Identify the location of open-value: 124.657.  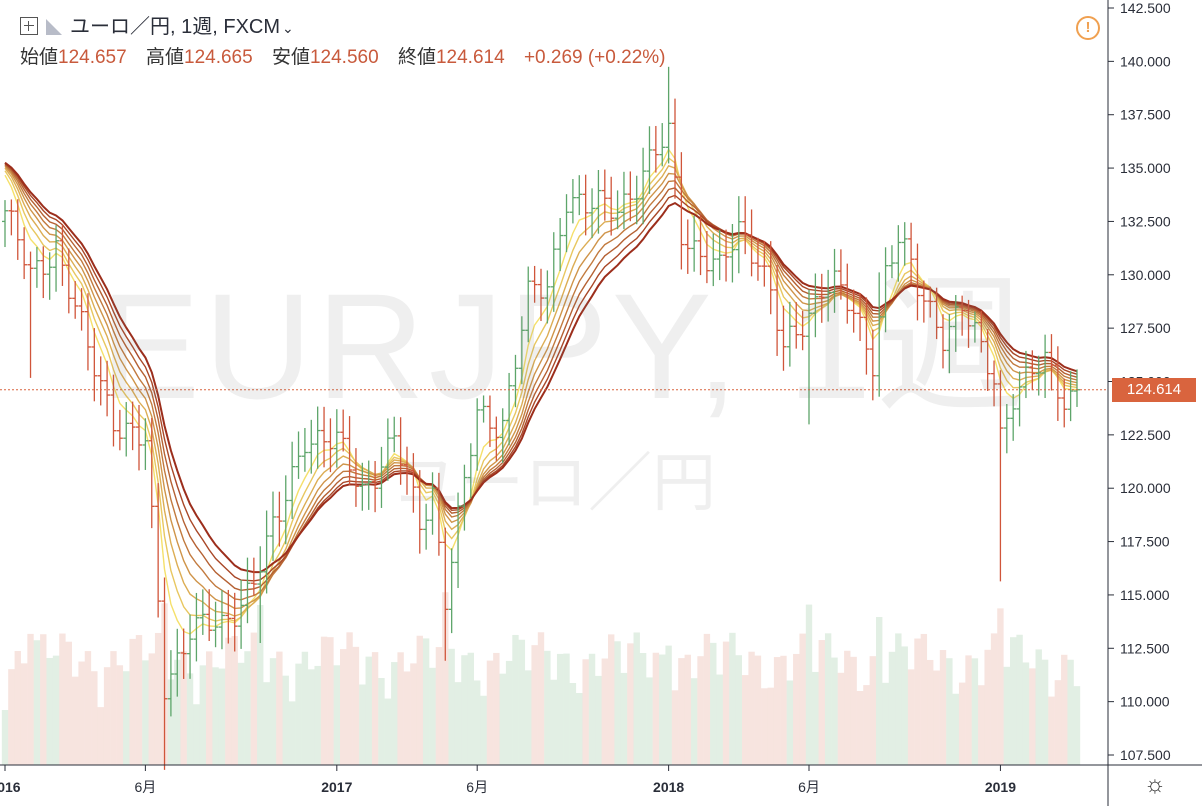
(92, 57).